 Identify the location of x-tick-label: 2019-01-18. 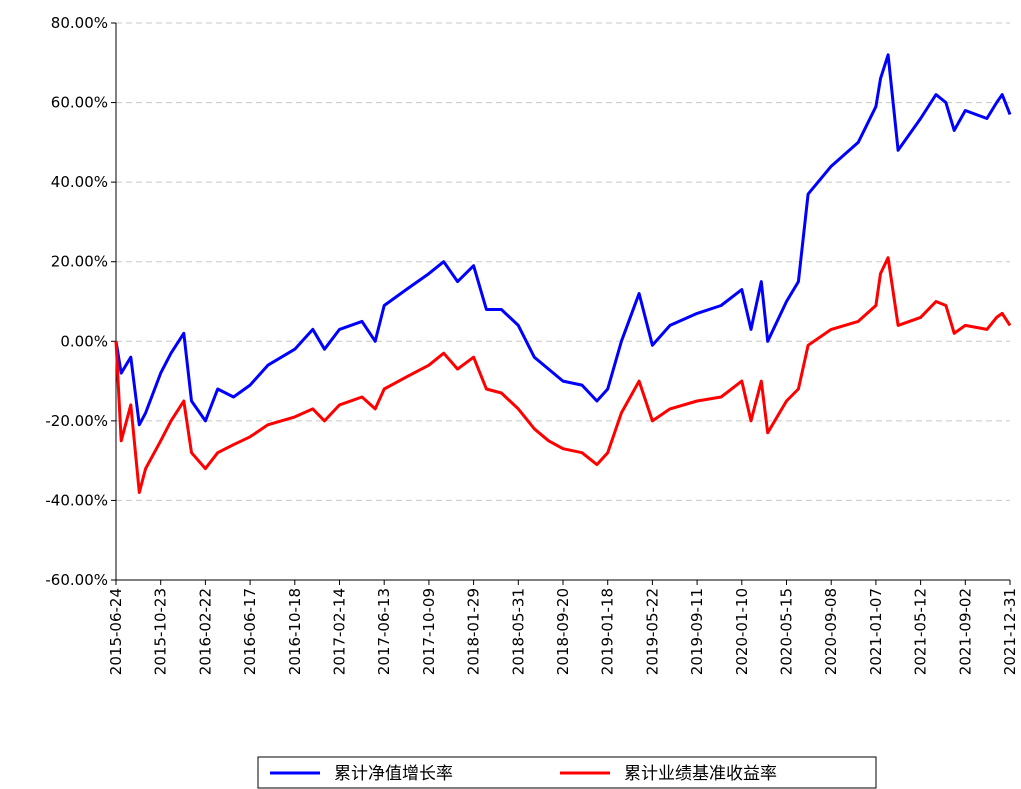
(608, 631).